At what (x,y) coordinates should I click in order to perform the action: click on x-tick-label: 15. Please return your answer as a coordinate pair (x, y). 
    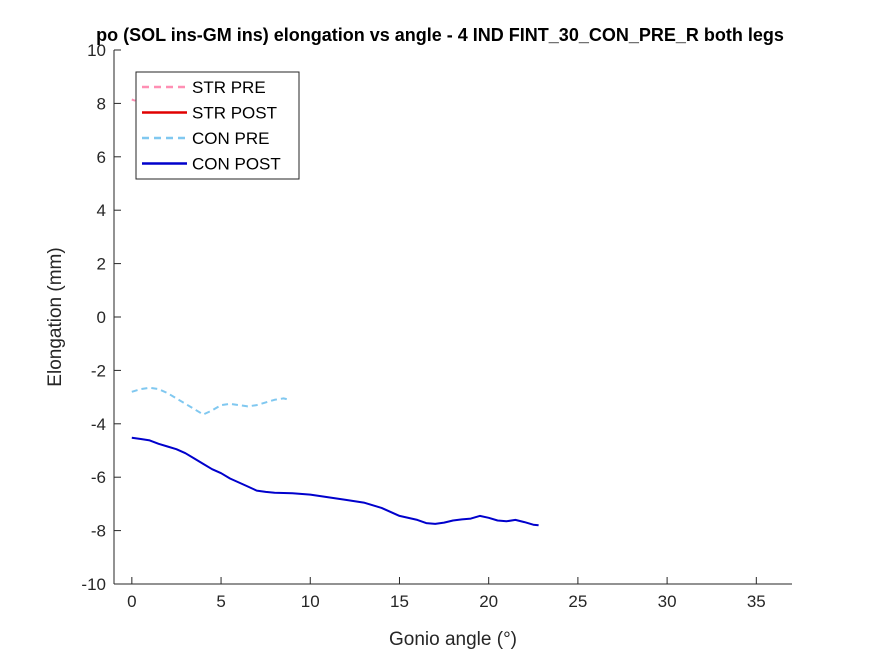
    Looking at the image, I should click on (399, 601).